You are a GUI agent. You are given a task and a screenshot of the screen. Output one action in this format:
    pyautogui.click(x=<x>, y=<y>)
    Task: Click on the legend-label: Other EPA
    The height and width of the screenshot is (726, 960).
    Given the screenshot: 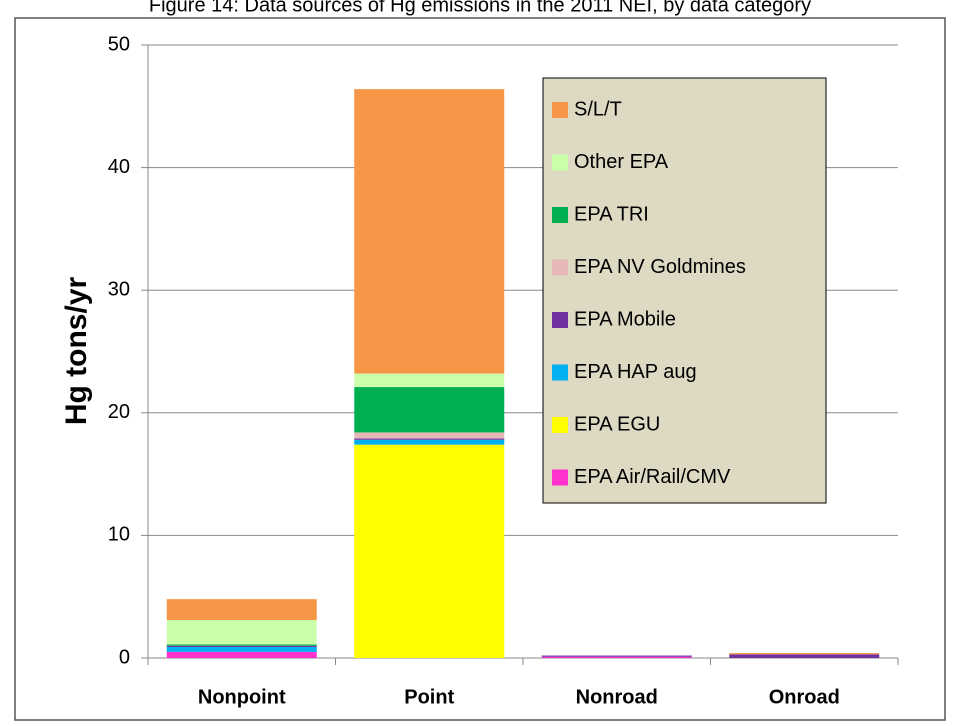 What is the action you would take?
    pyautogui.click(x=621, y=162)
    